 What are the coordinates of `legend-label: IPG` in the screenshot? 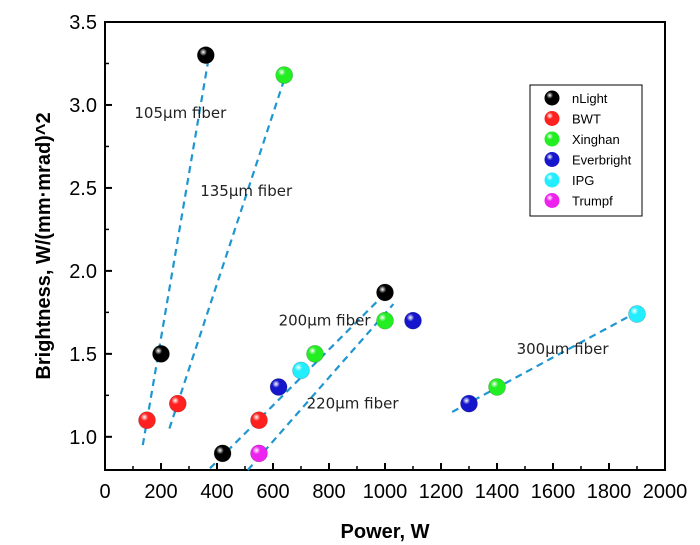 It's located at (583, 180).